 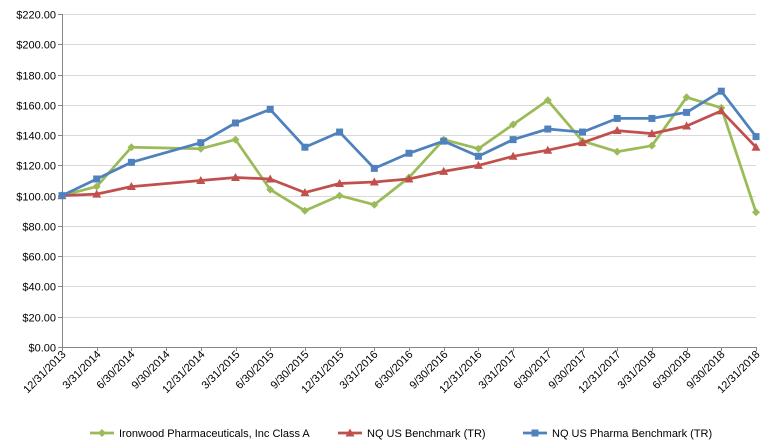 I want to click on y-tick-label: $100.00, so click(x=36, y=198).